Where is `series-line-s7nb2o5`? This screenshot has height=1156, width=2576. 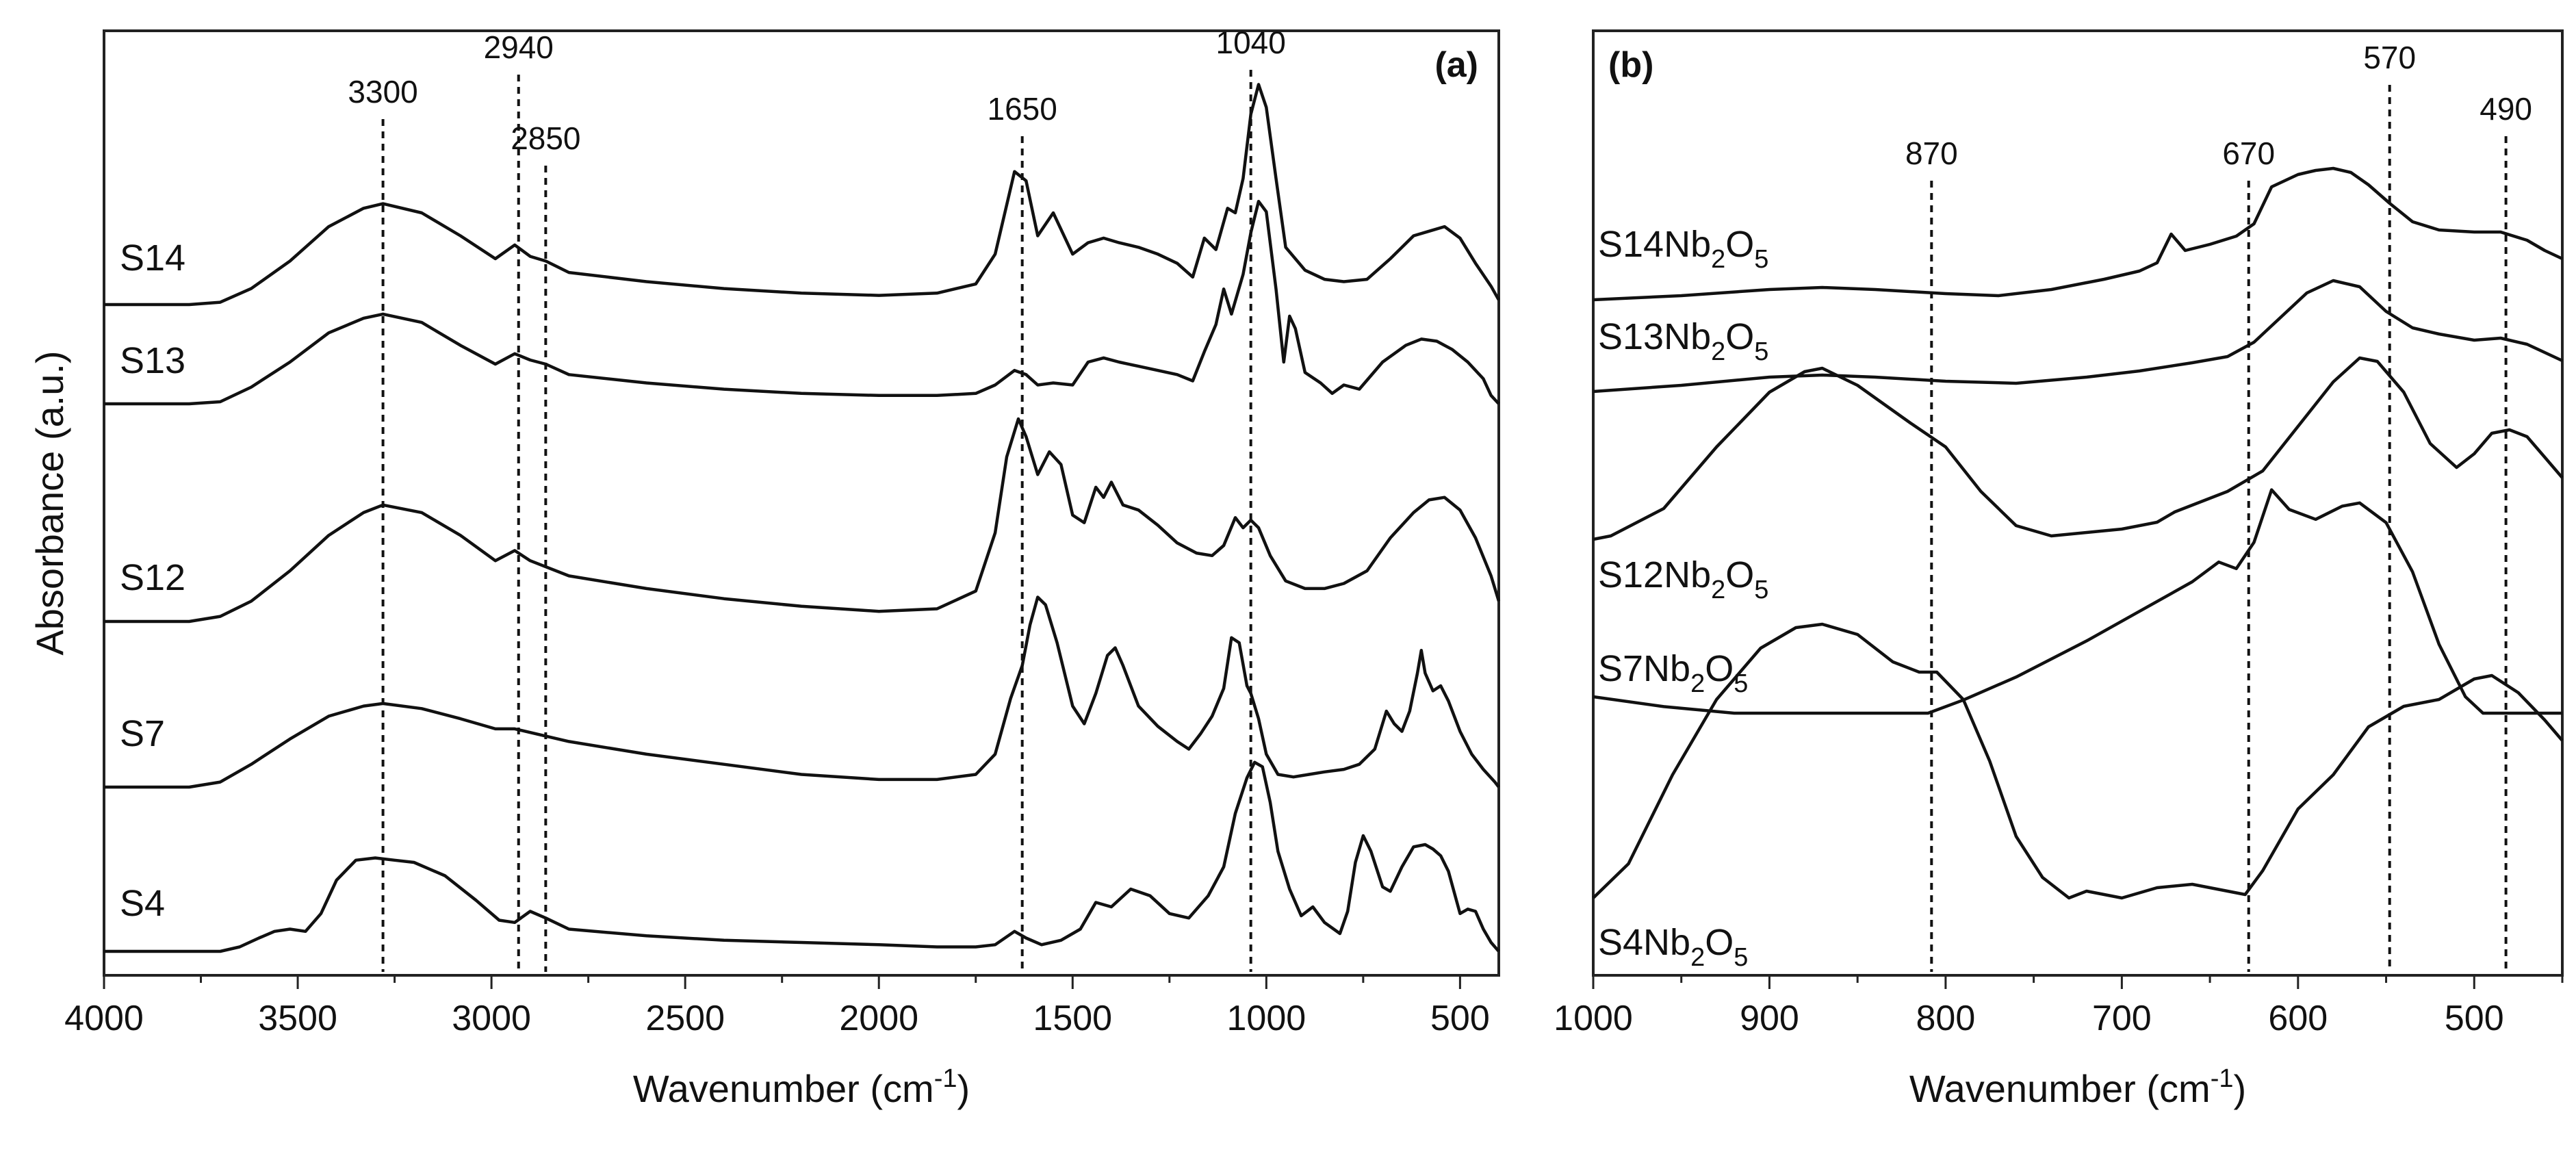
series-line-s7nb2o5 is located at coordinates (2077, 601).